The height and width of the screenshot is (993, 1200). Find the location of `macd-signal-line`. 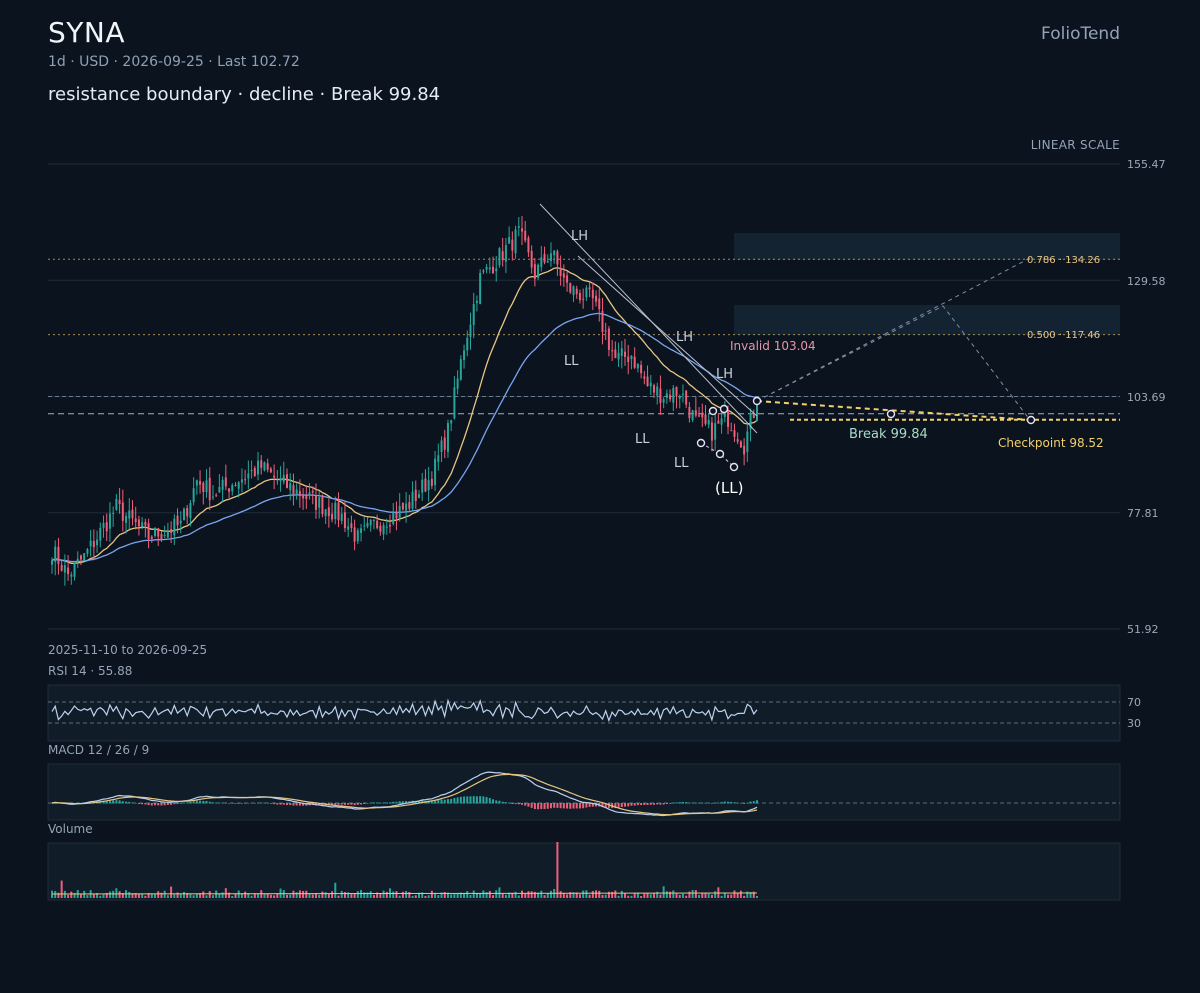

macd-signal-line is located at coordinates (404, 794).